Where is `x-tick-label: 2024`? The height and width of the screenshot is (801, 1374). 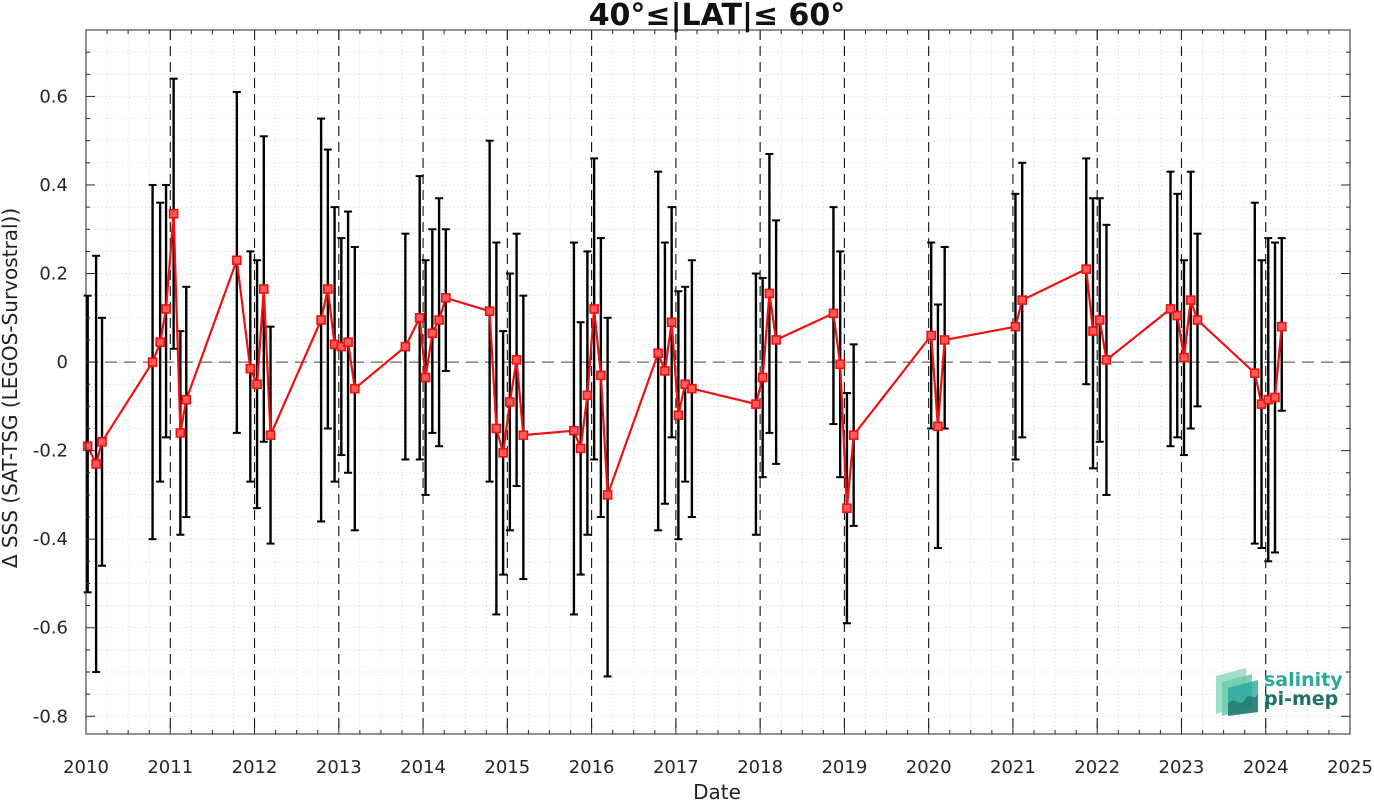 x-tick-label: 2024 is located at coordinates (1266, 767).